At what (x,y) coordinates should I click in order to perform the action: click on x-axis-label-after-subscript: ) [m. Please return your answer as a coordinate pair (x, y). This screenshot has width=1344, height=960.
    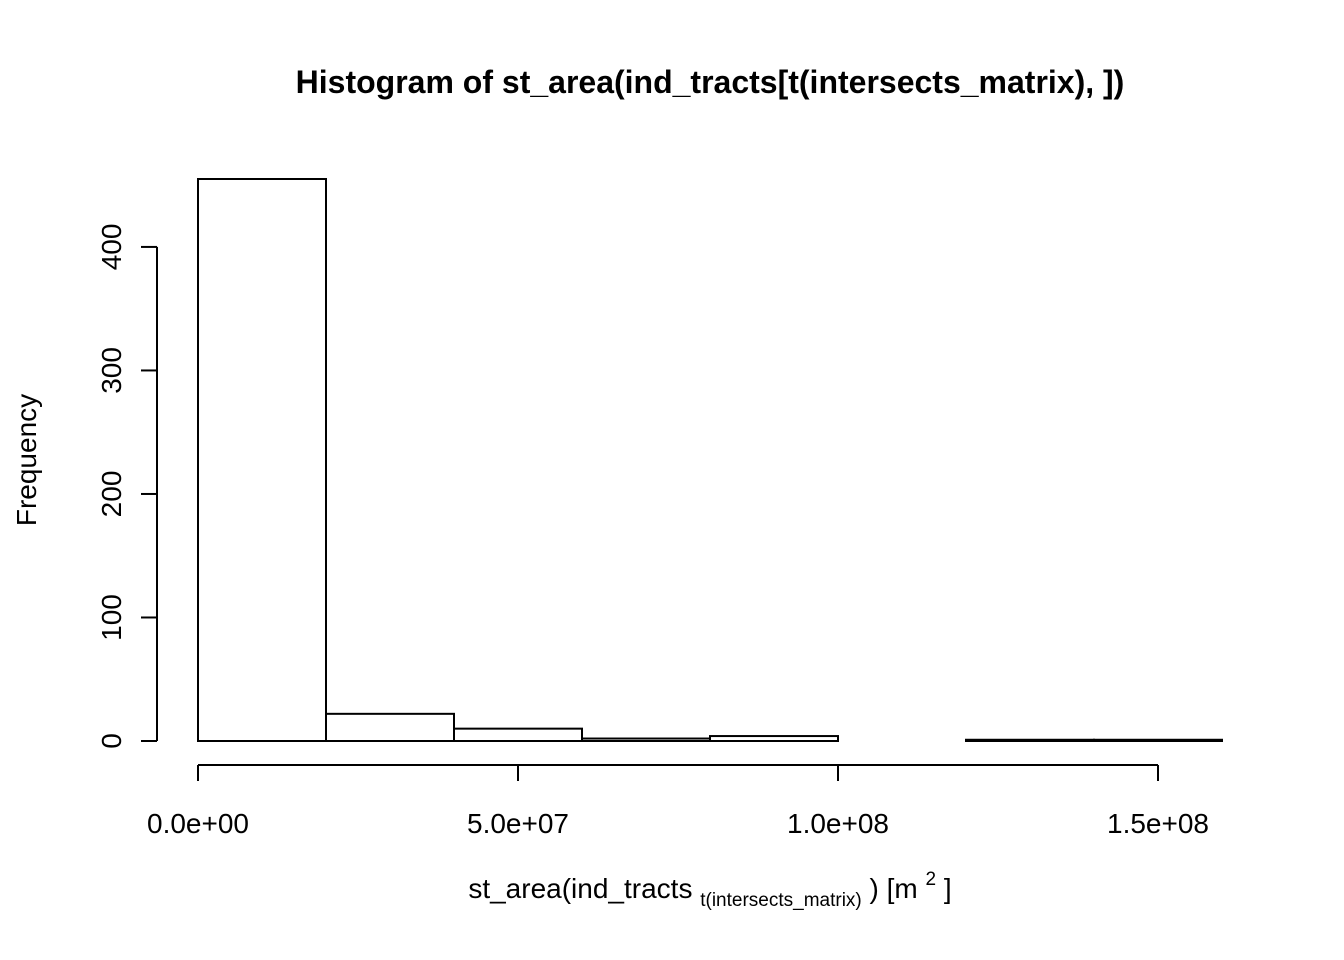
    Looking at the image, I should click on (894, 888).